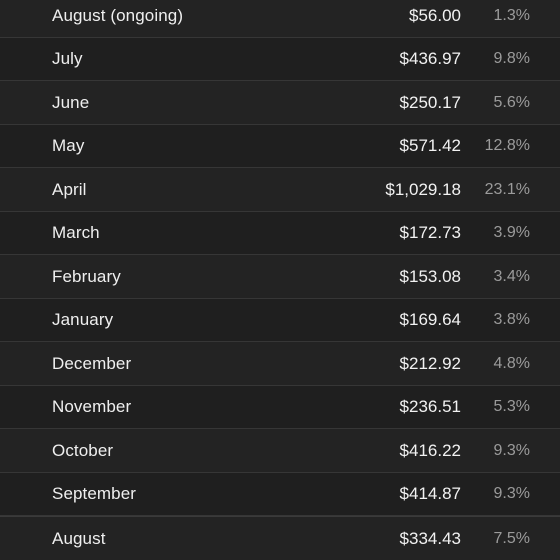 This screenshot has width=560, height=560. What do you see at coordinates (83, 319) in the screenshot?
I see `month-label: January` at bounding box center [83, 319].